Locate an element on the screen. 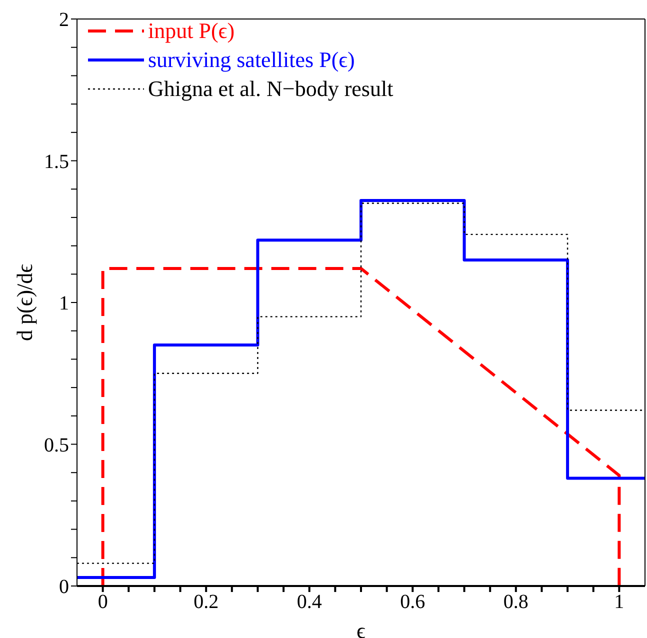 This screenshot has width=647, height=638. legend-label: surviving satellites P(ϵ) is located at coordinates (251, 60).